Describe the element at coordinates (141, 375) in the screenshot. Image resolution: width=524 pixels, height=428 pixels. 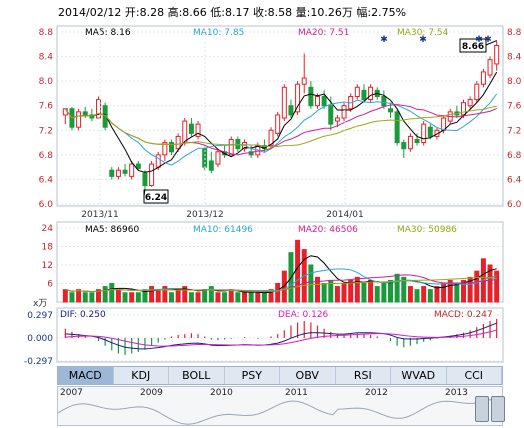
I see `tab-kdj: KDJ` at that location.